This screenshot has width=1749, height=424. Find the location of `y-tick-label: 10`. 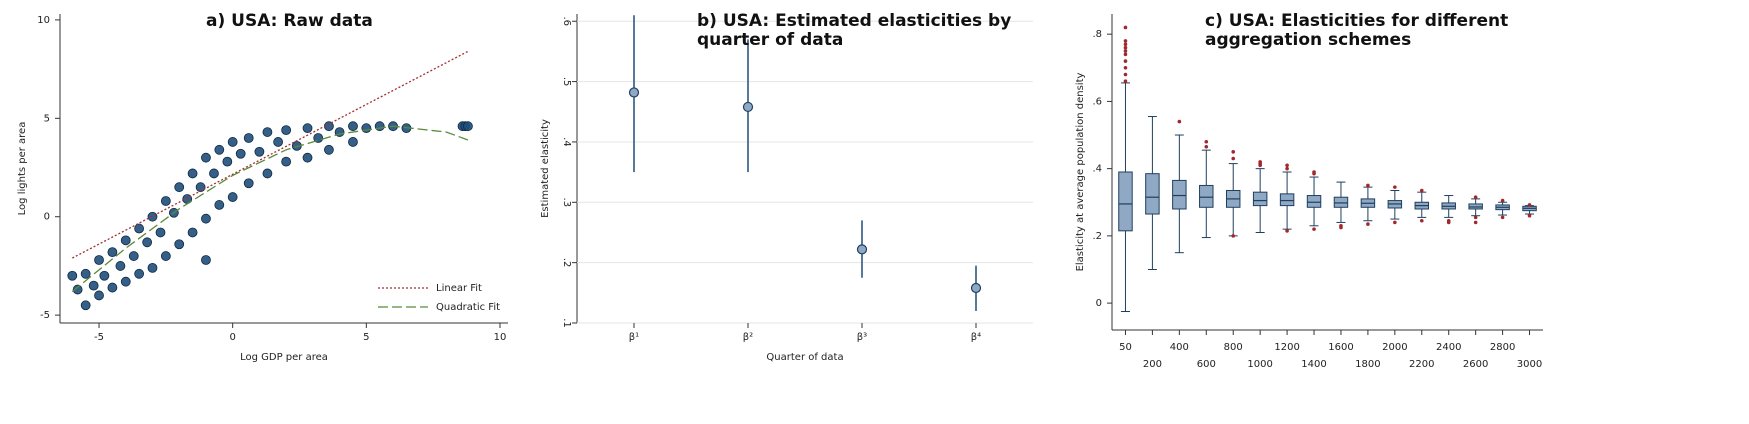

y-tick-label: 10 is located at coordinates (43, 20).